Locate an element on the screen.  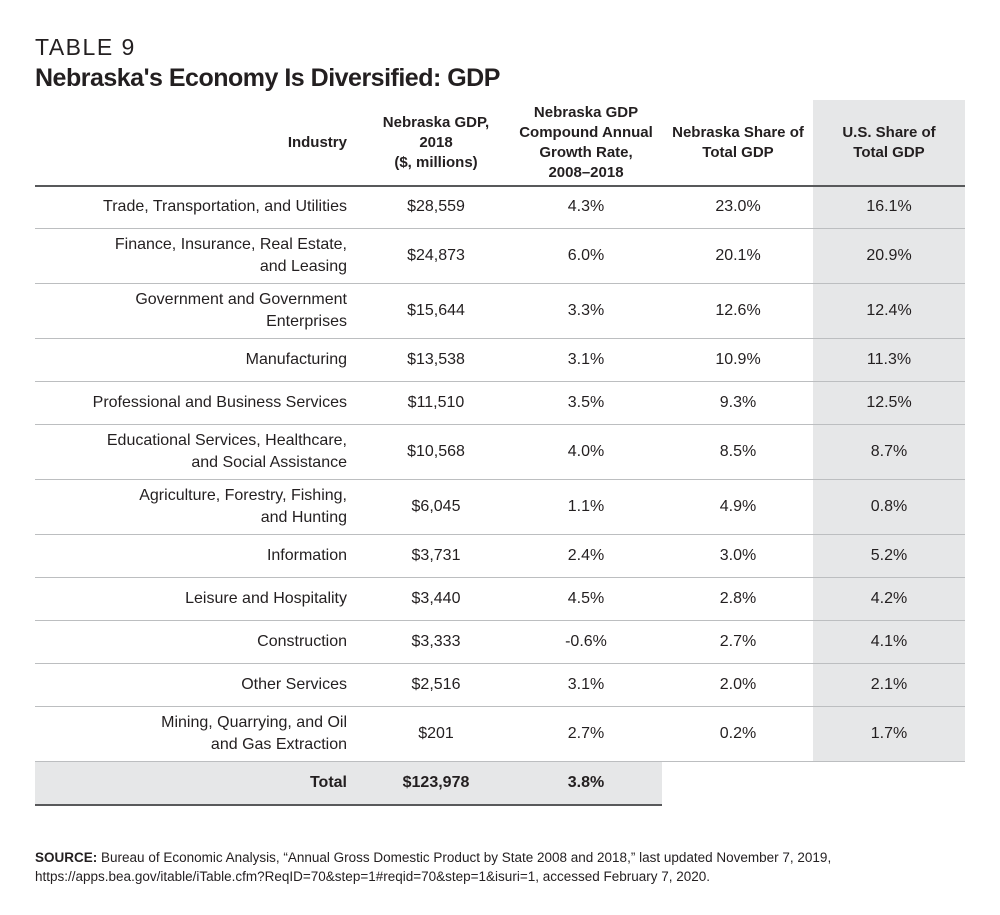
table-title: Nebraska's Economy Is Diversified: GDP is located at coordinates (267, 78).